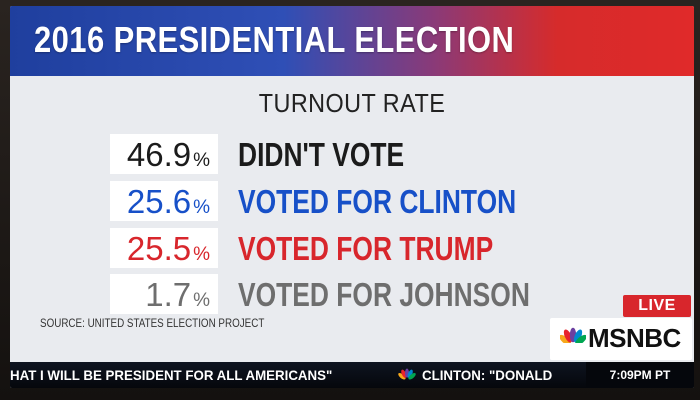 The image size is (700, 400). I want to click on value-box: 25.5%, so click(164, 248).